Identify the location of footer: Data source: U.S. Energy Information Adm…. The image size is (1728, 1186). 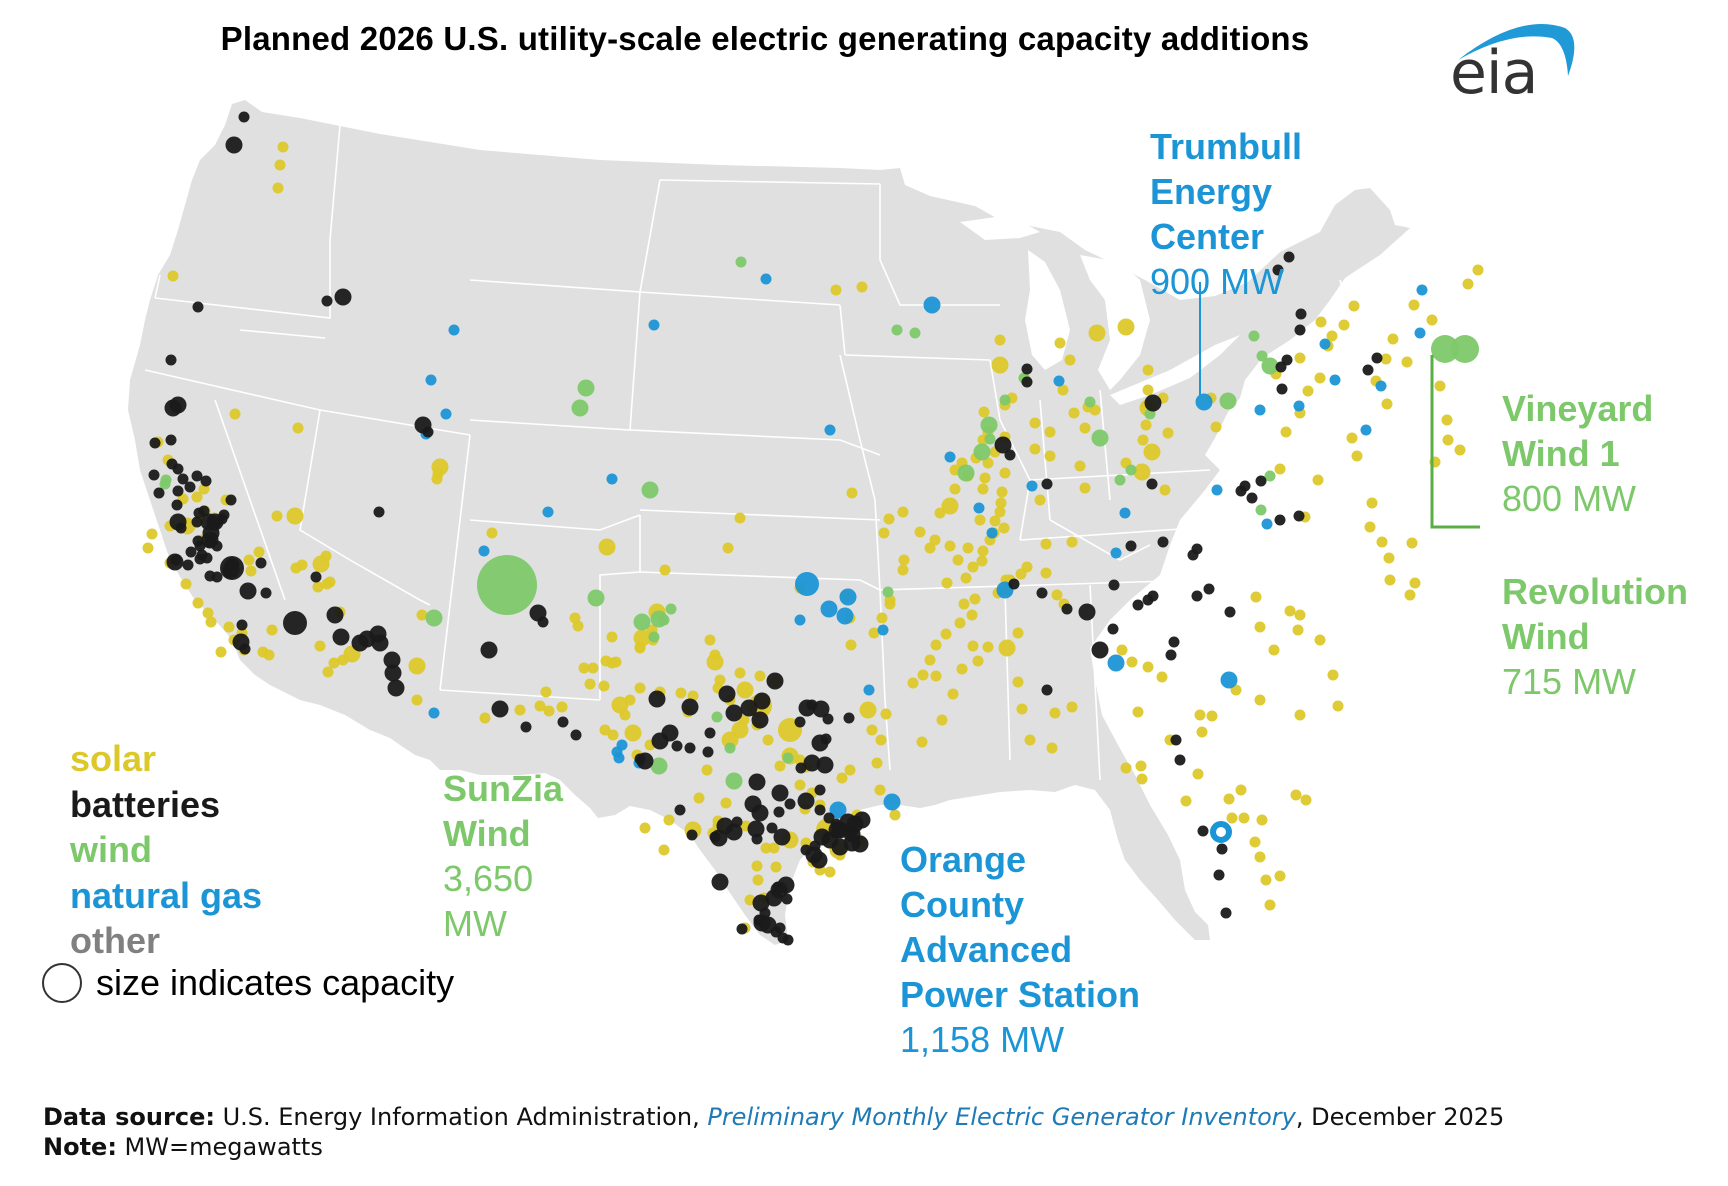
(773, 1132).